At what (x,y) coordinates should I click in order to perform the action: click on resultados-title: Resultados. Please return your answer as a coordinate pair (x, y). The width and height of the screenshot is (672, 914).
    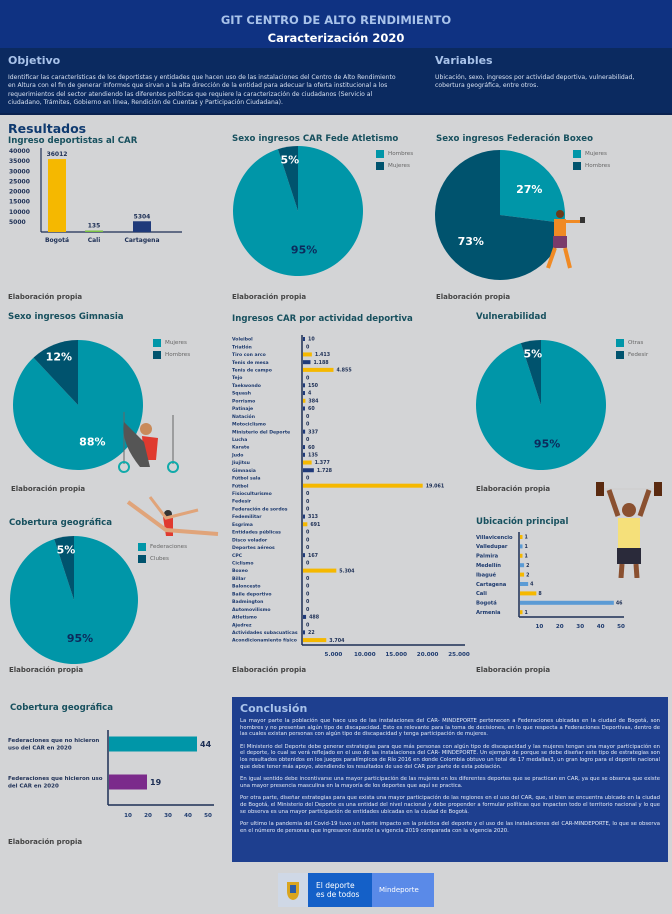
    Looking at the image, I should click on (47, 128).